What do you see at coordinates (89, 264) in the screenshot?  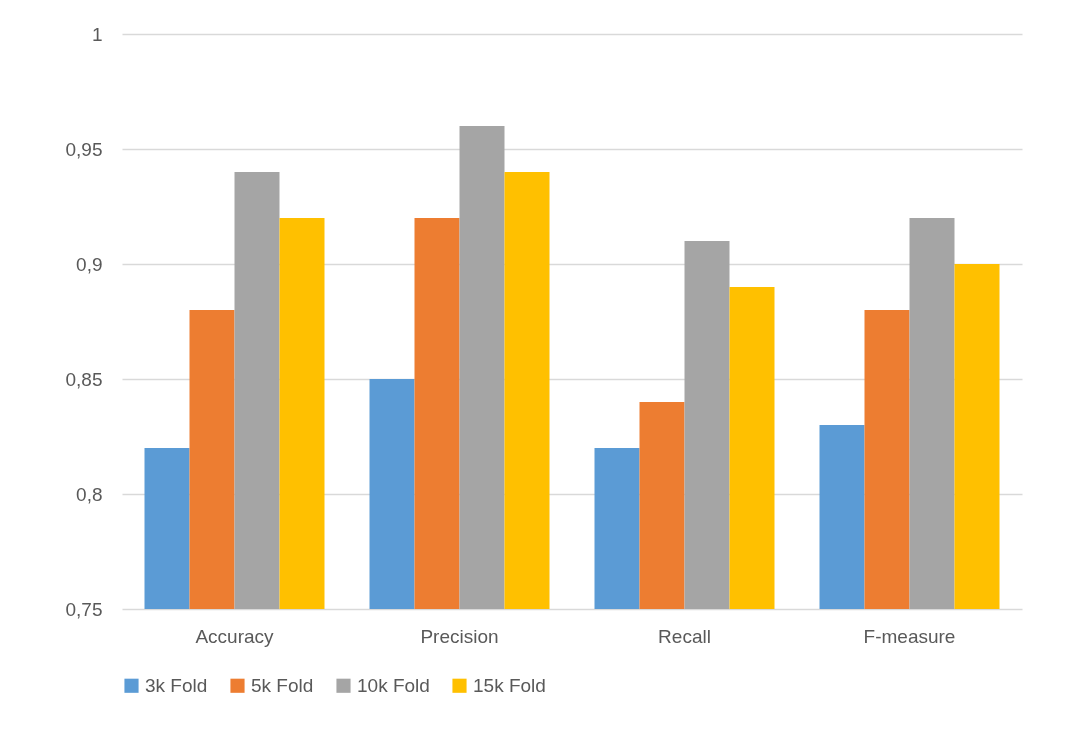 I see `y-tick-label: 0,9` at bounding box center [89, 264].